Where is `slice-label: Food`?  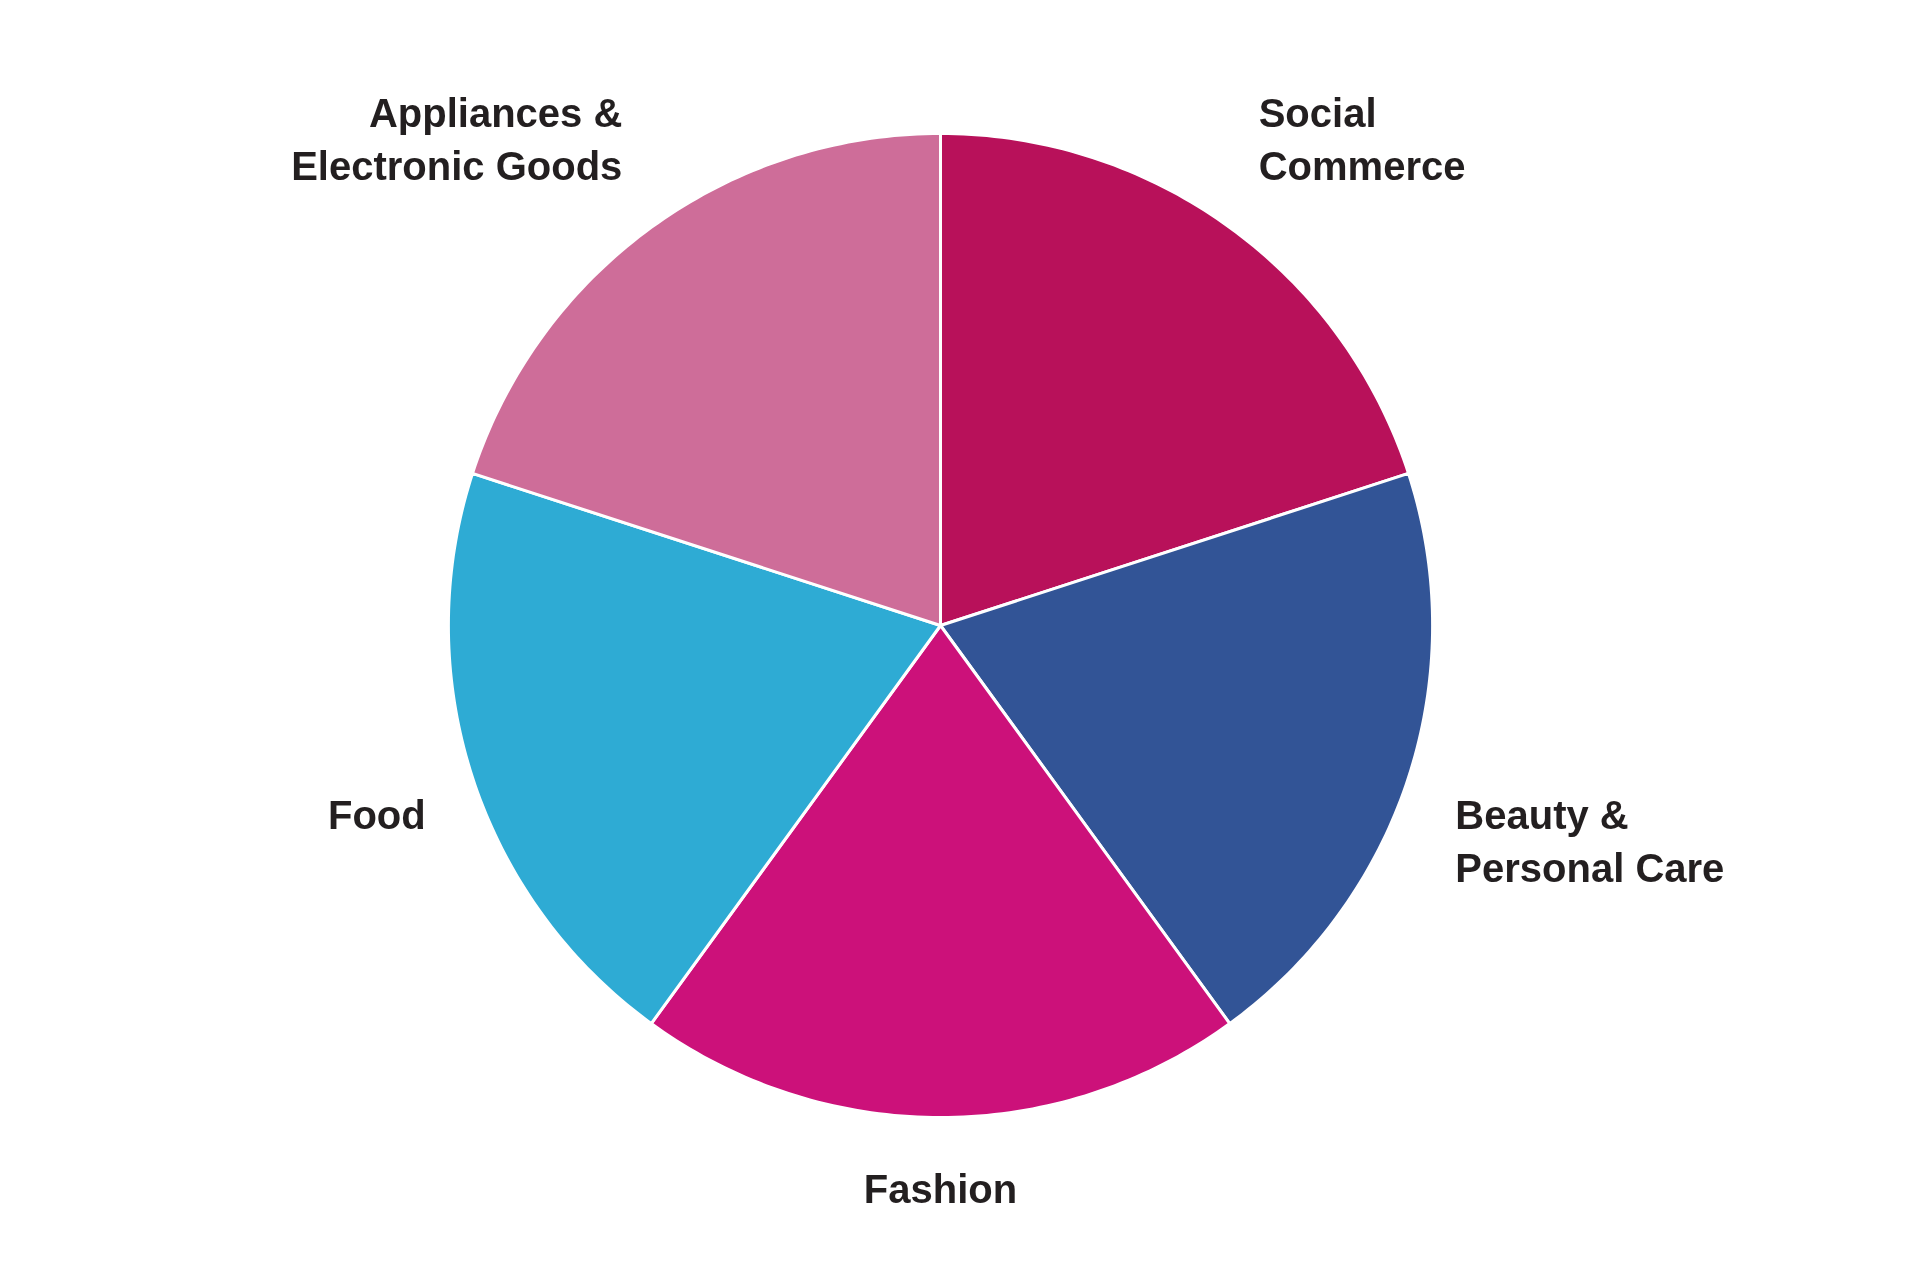 slice-label: Food is located at coordinates (376, 814).